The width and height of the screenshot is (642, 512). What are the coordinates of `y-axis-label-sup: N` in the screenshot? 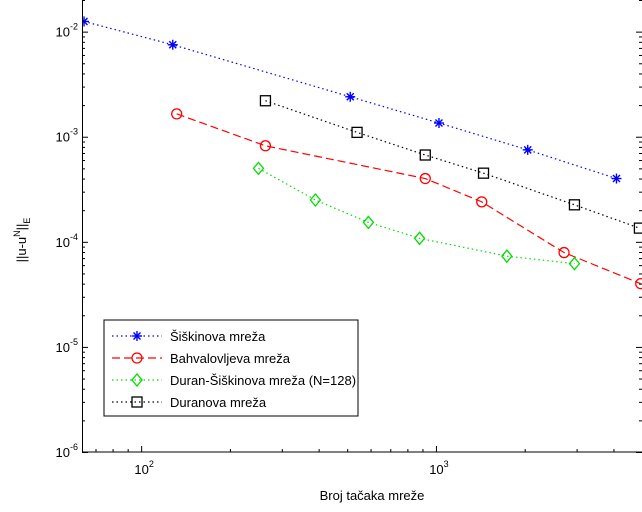 It's located at (17, 233).